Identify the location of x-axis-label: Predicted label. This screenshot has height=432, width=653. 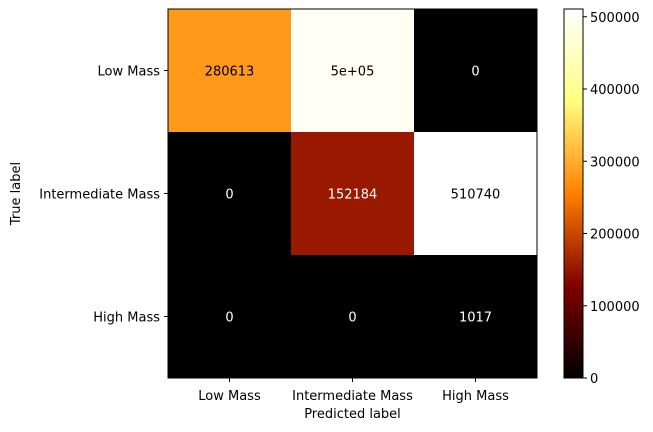
(352, 414).